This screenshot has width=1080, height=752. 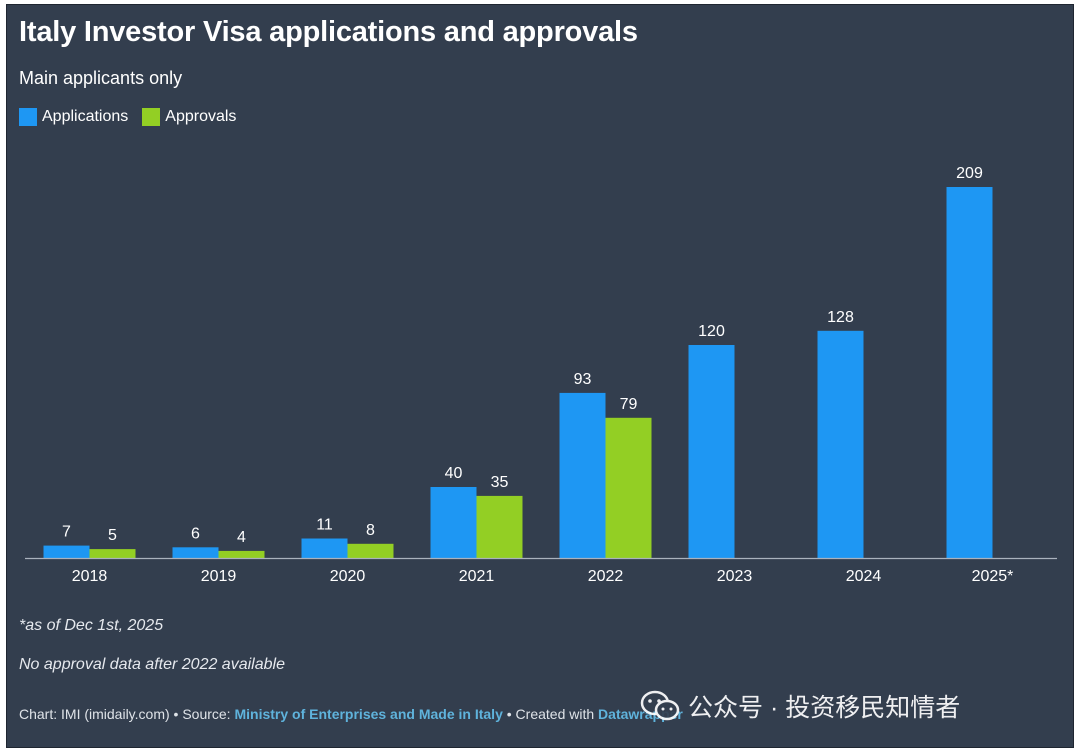 I want to click on watermark: 公众号 · 投资移民知情者, so click(x=800, y=706).